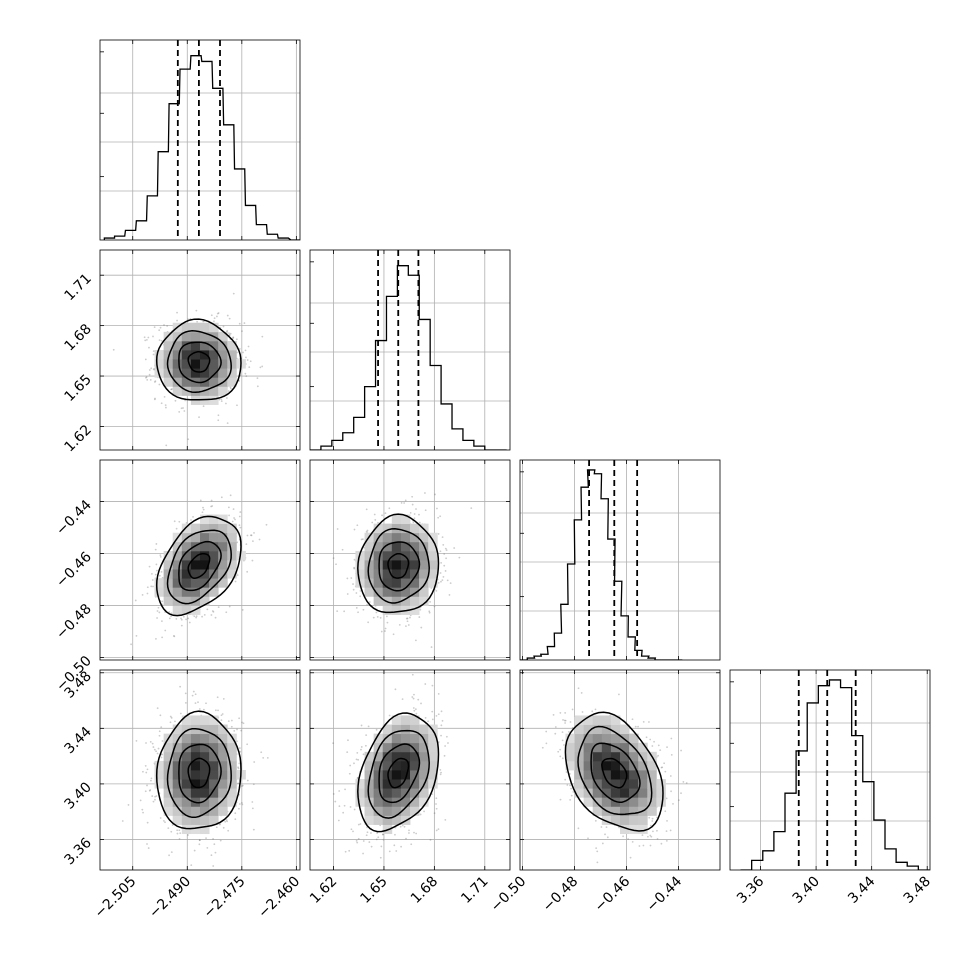  What do you see at coordinates (279, 898) in the screenshot?
I see `x-tick-label: −2.460` at bounding box center [279, 898].